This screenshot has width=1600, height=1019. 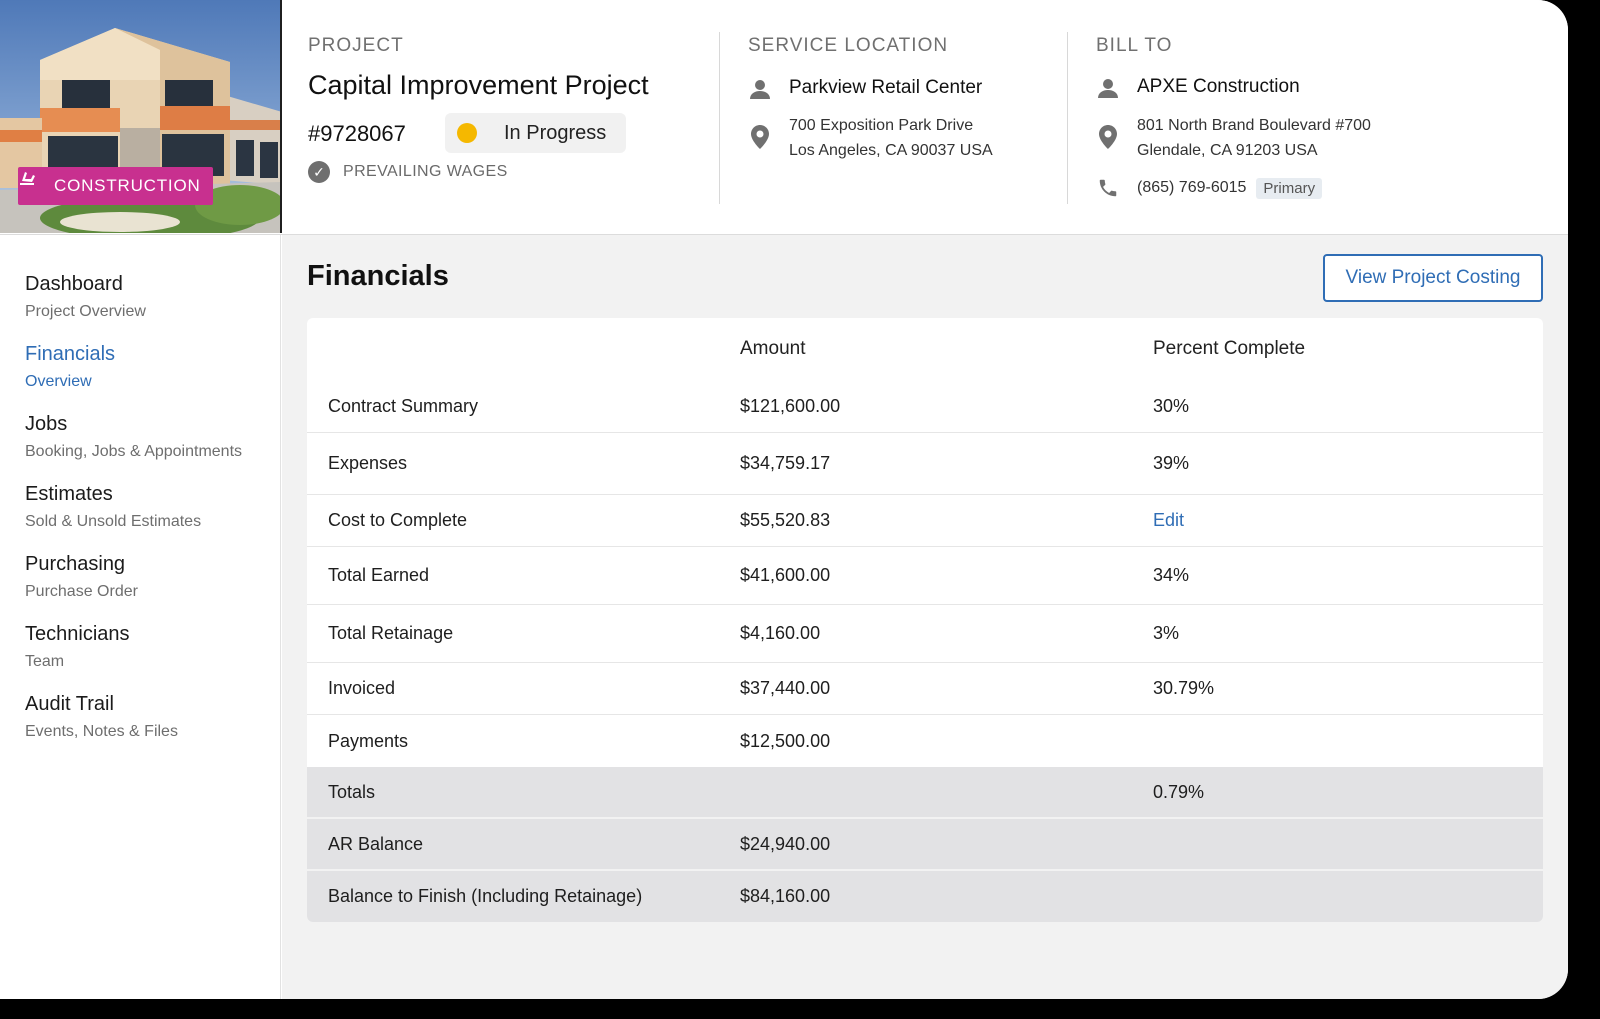 I want to click on bill-to-phone: (865) 769-6015, so click(x=1192, y=187).